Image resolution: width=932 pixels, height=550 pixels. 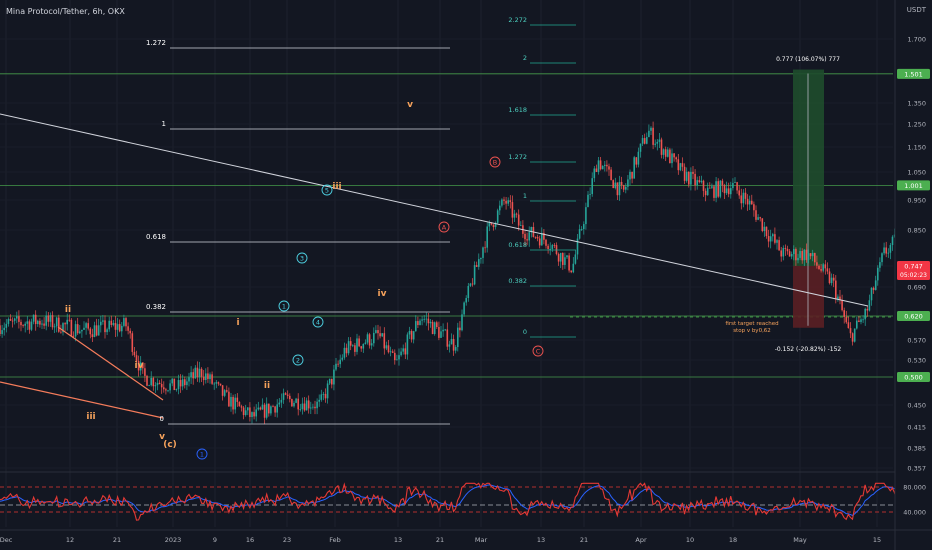 I want to click on wave-label: i, so click(x=237, y=323).